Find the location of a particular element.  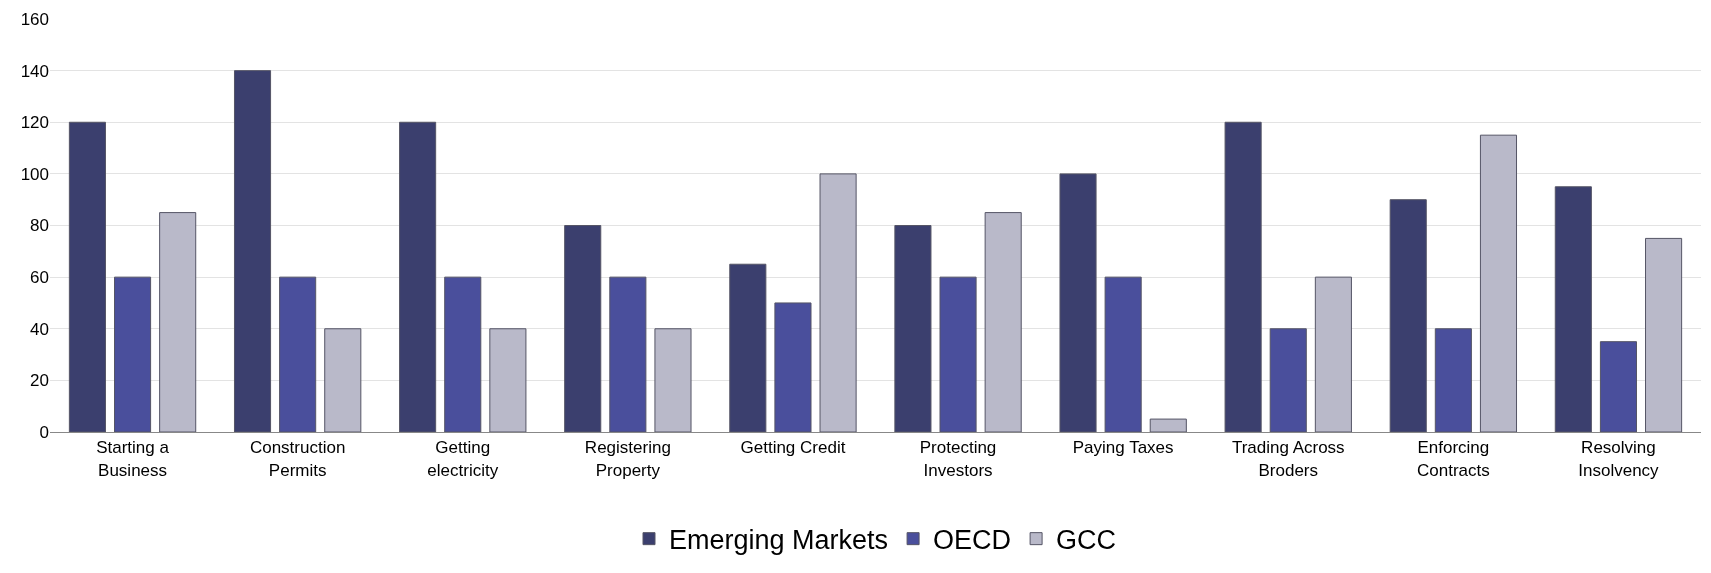

x-tick-label: Starting a Business is located at coordinates (133, 459).